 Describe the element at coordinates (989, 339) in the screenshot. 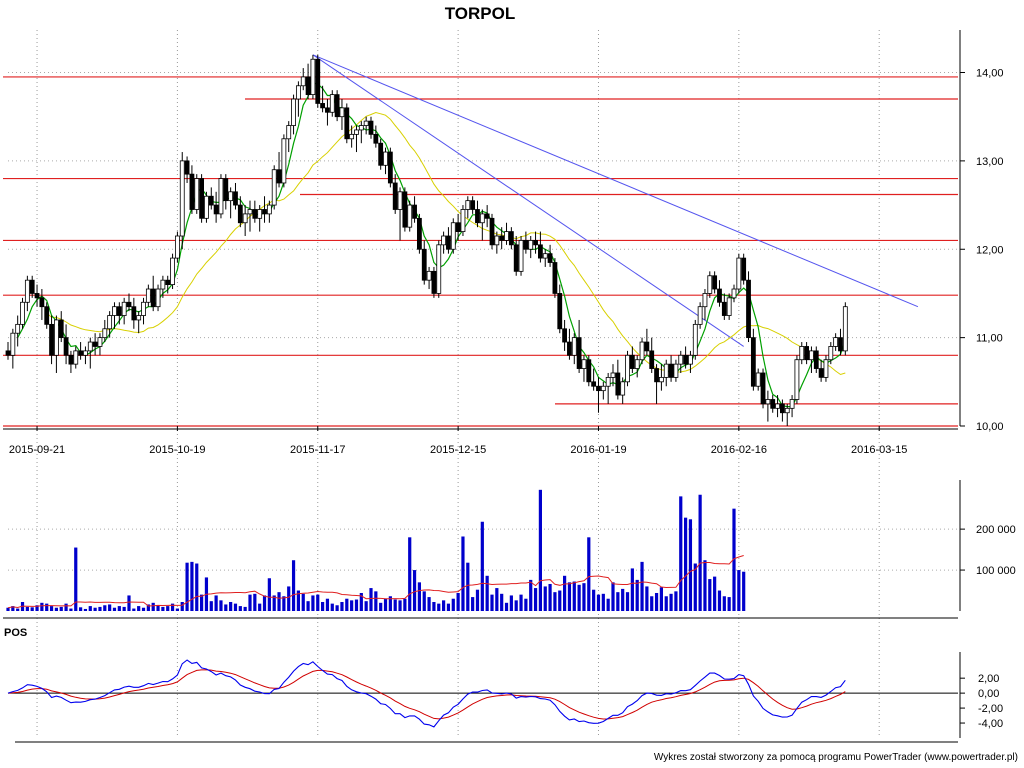

I see `y-tick-label: 11,00` at that location.